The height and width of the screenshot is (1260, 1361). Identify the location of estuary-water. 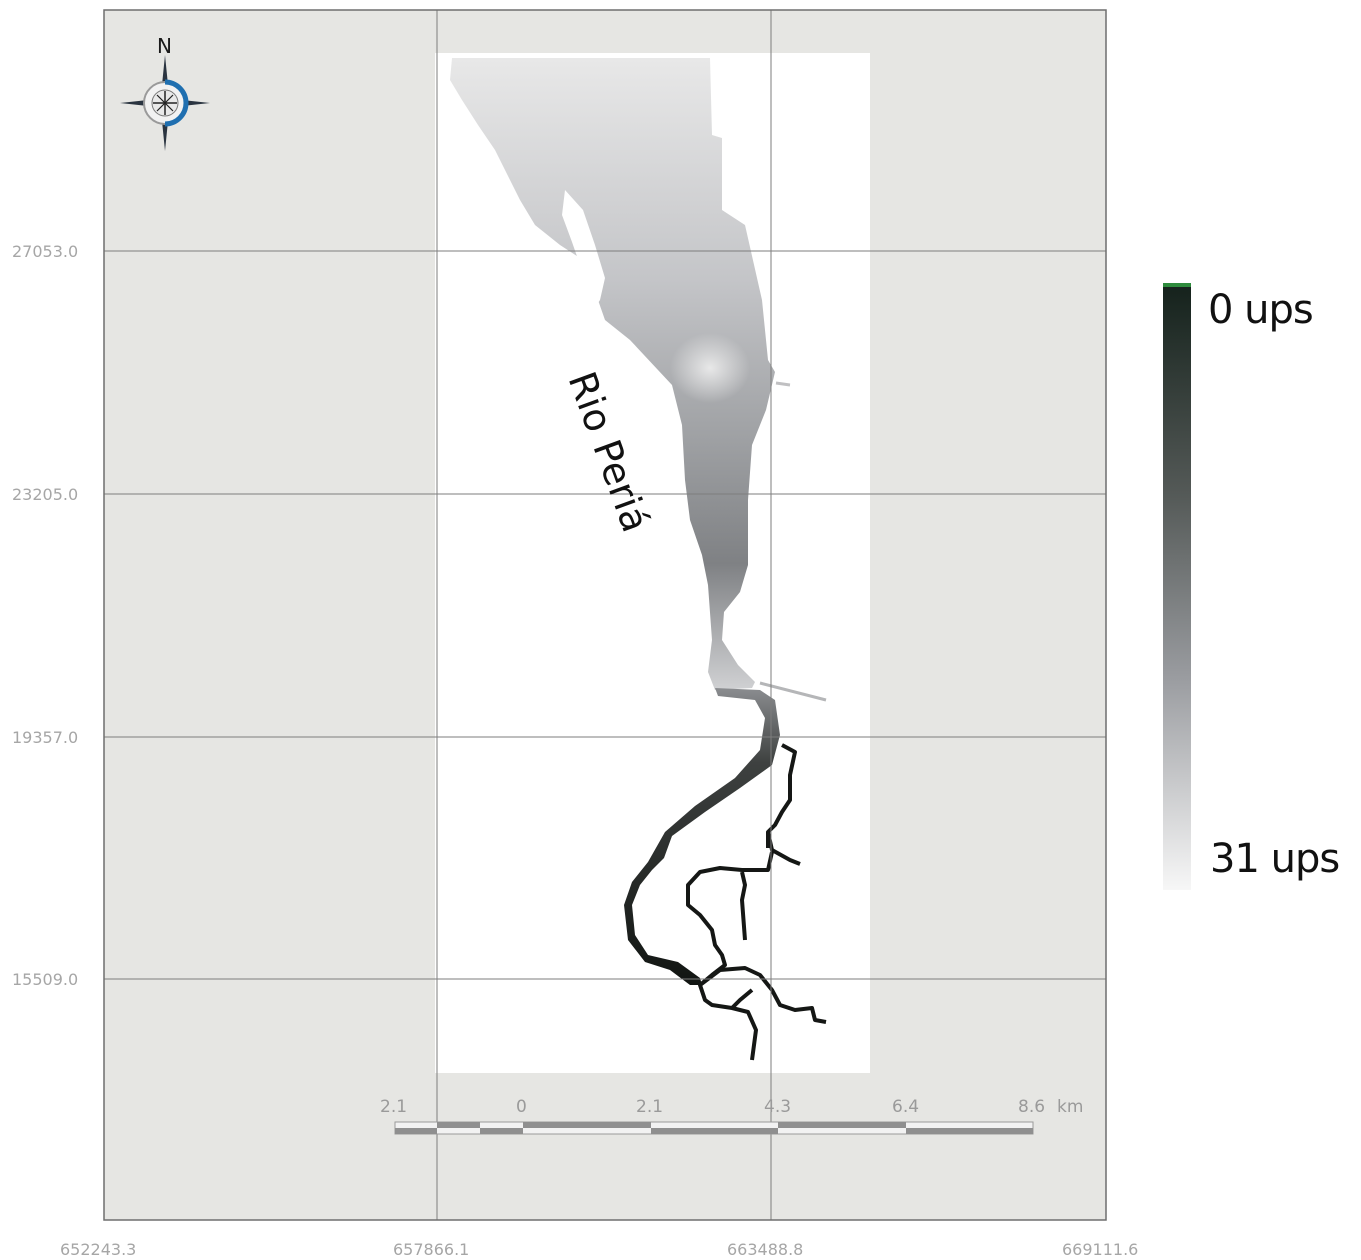
(612, 374).